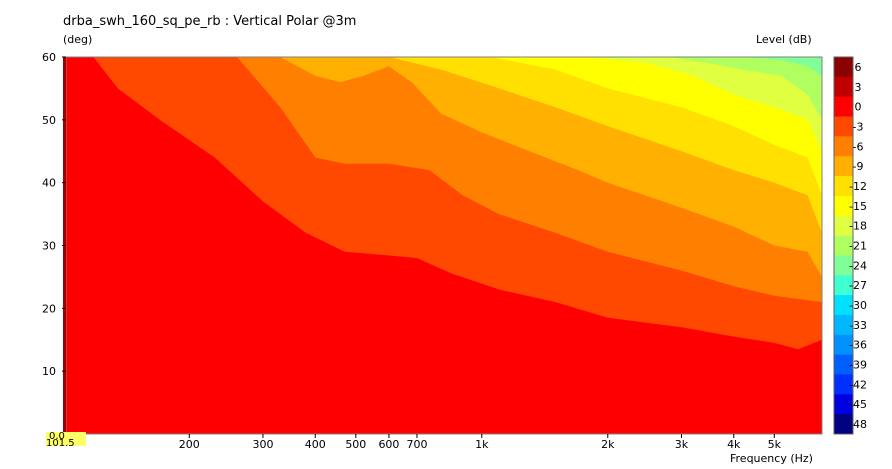 The image size is (892, 469). What do you see at coordinates (858, 305) in the screenshot?
I see `colorbar-label: -30` at bounding box center [858, 305].